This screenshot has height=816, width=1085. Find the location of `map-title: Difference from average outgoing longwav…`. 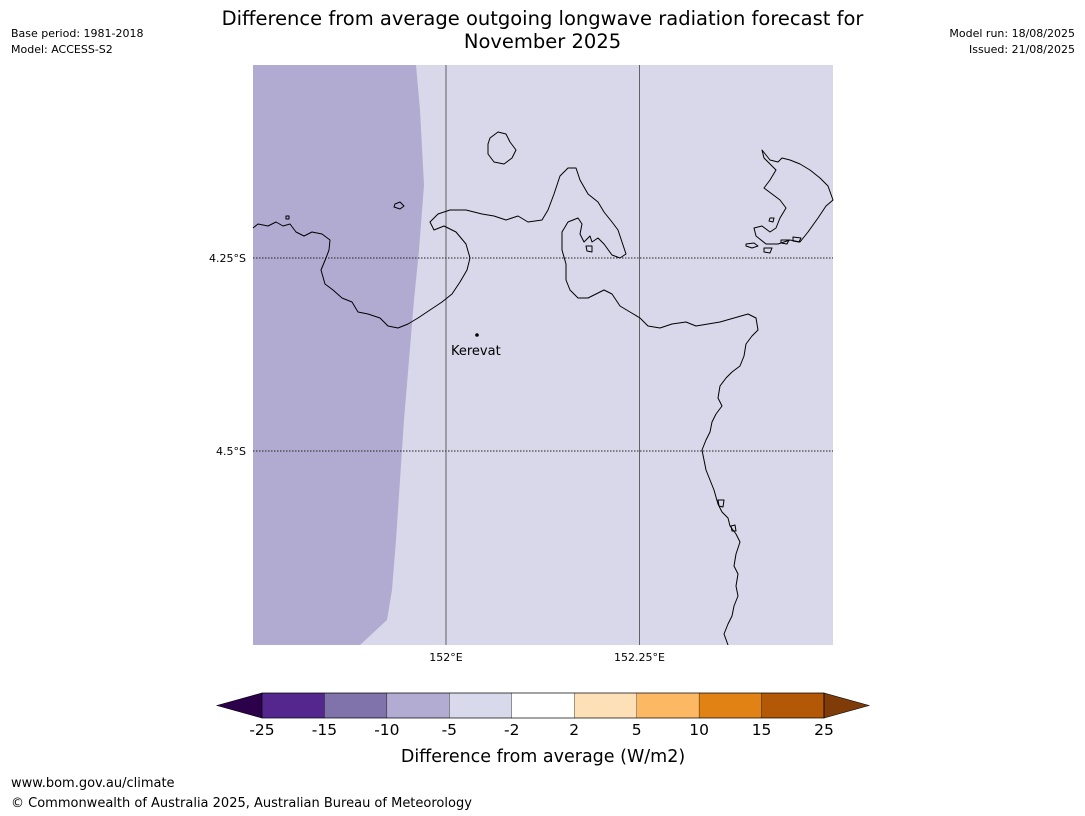

map-title: Difference from average outgoing longwav… is located at coordinates (542, 30).